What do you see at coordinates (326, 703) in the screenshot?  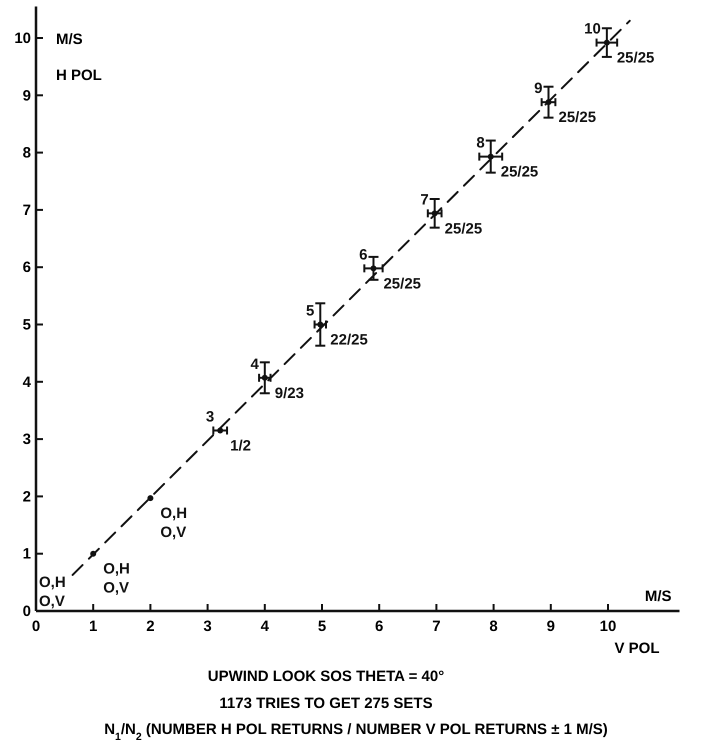 I see `text: 1173 TRIES TO GET 275 SETS` at bounding box center [326, 703].